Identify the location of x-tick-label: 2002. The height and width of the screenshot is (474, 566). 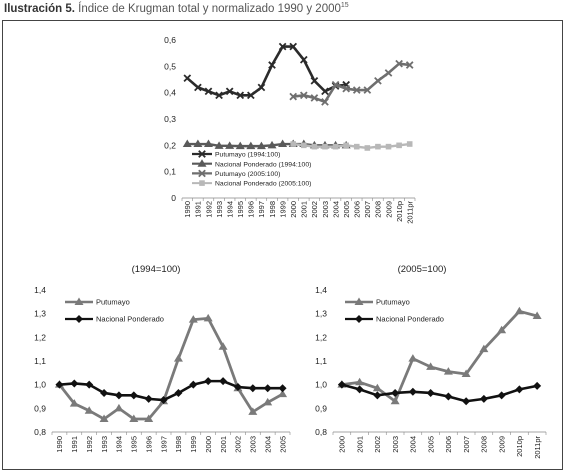
(238, 444).